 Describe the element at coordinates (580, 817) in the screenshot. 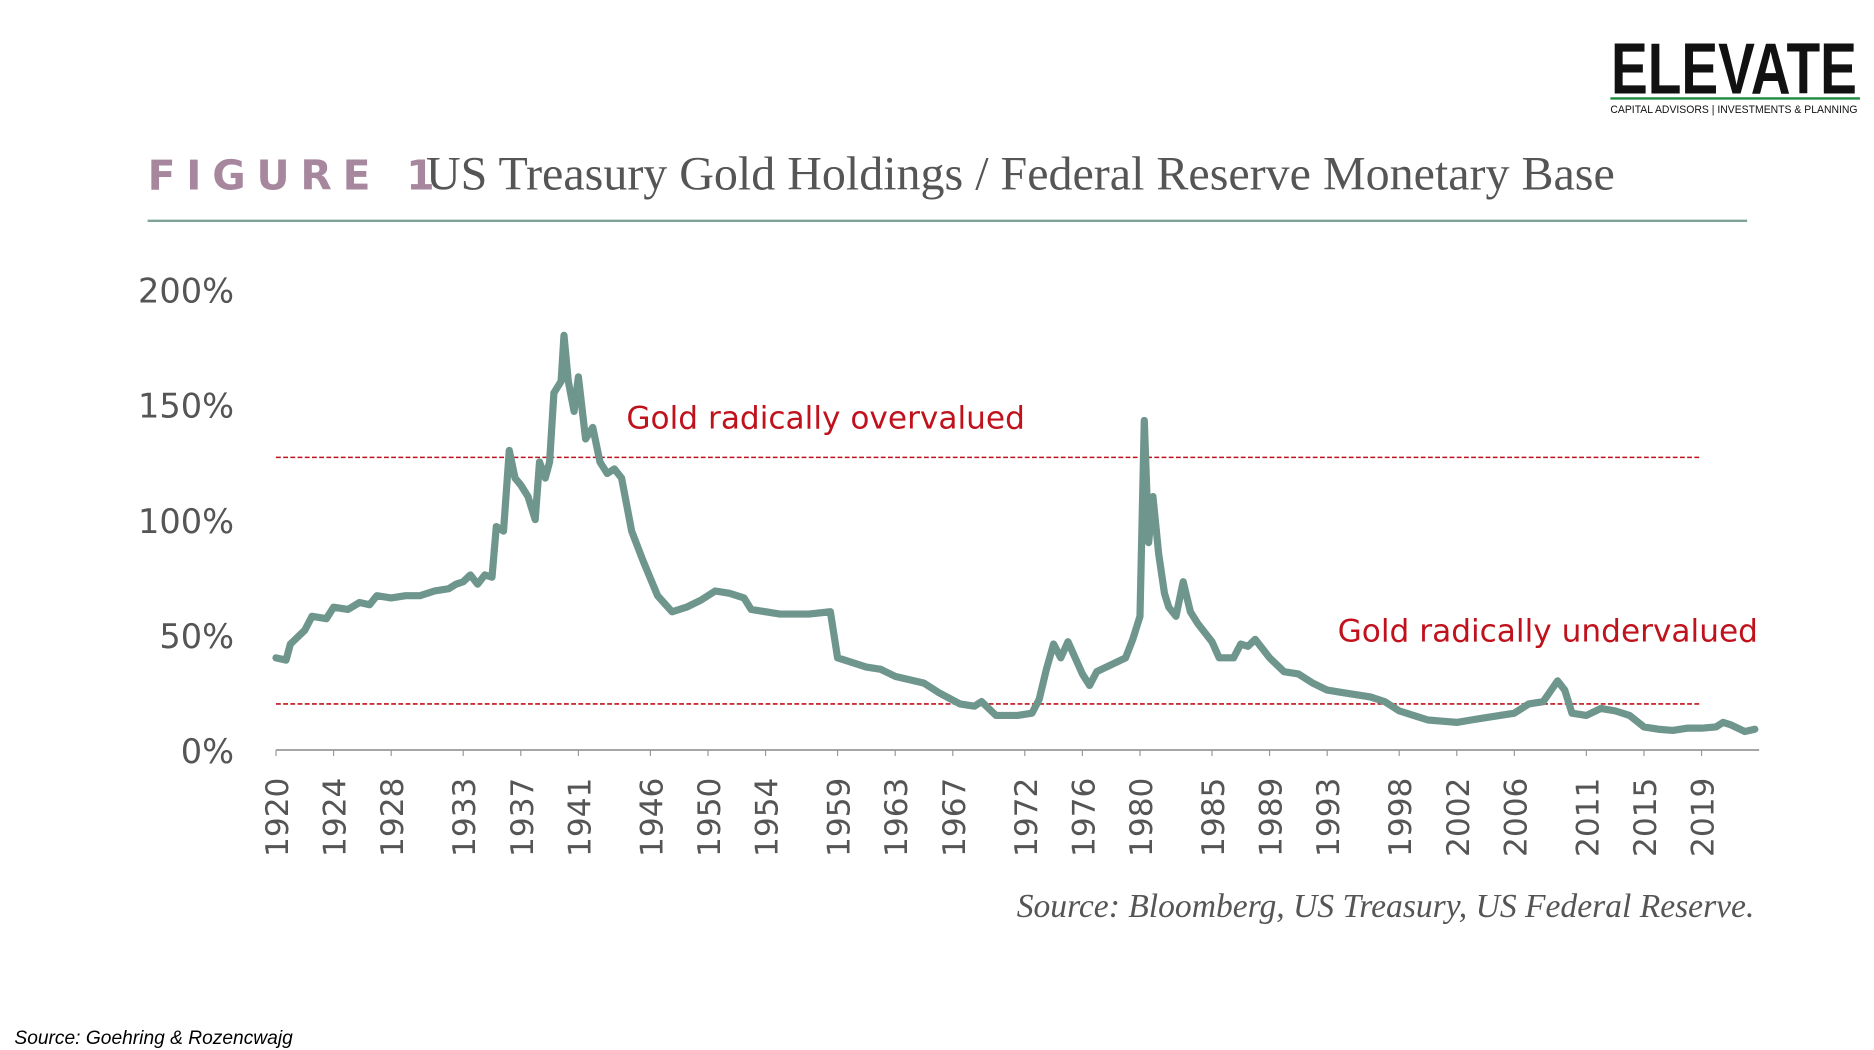

I see `x-tick-label: 1941` at that location.